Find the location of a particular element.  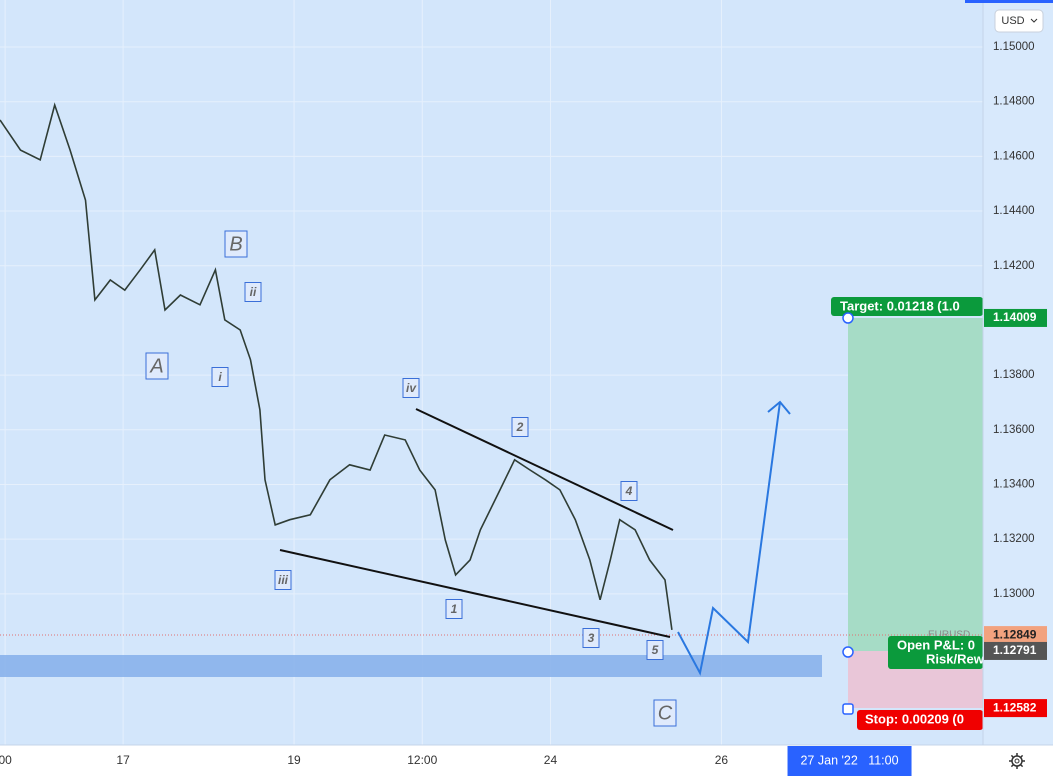

wave-label: 2 is located at coordinates (520, 427).